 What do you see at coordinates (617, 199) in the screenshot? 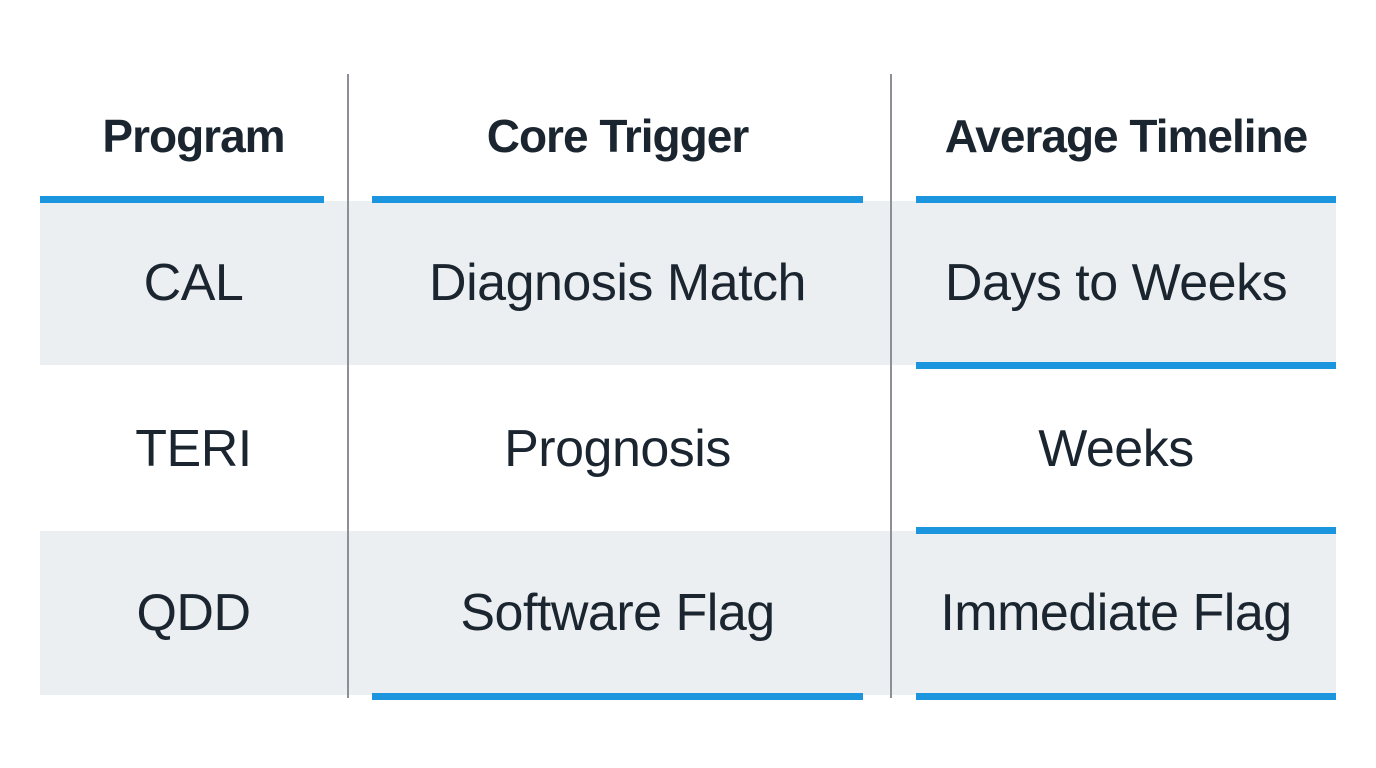
I see `header-rule-core-trigger` at bounding box center [617, 199].